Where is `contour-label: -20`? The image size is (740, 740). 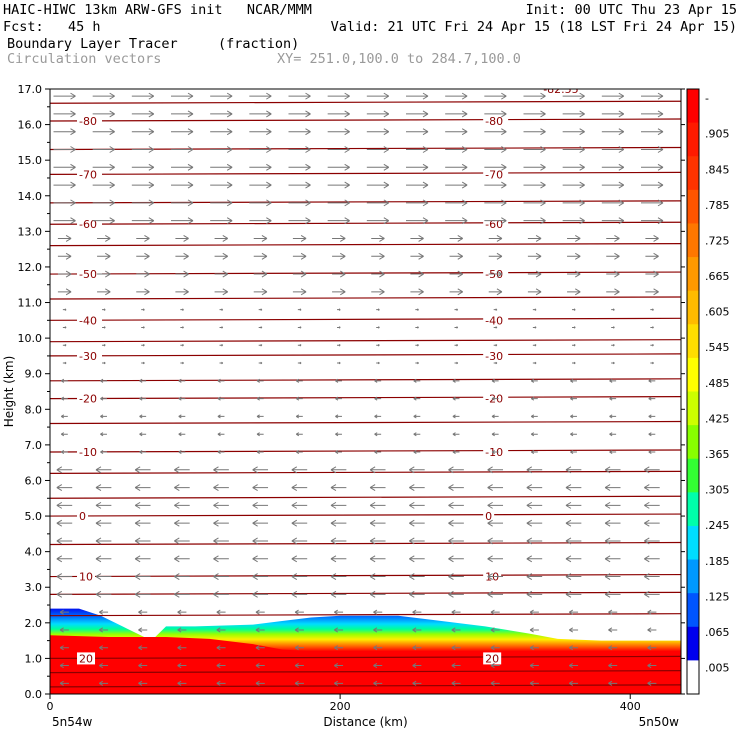
contour-label: -20 is located at coordinates (88, 399).